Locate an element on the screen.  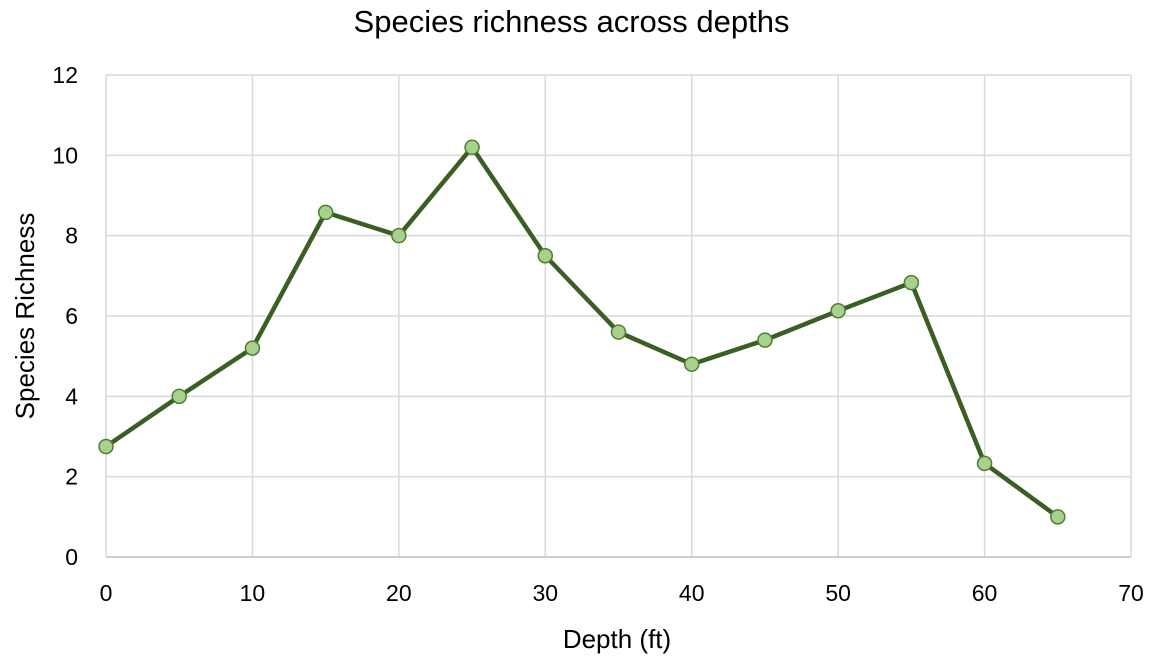
x-tick-label: 50 is located at coordinates (838, 593).